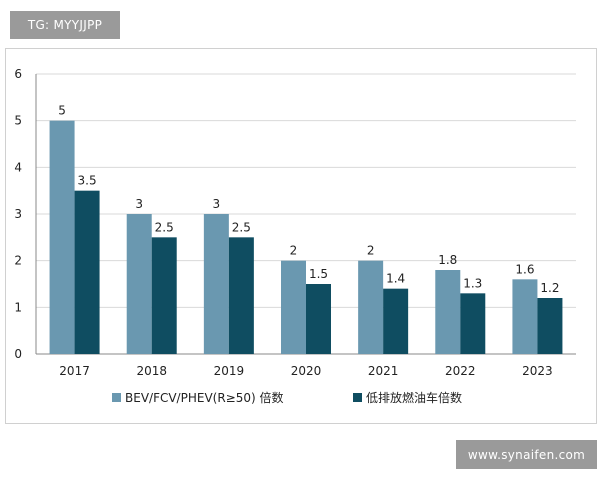 Image resolution: width=600 pixels, height=480 pixels. Describe the element at coordinates (287, 397) in the screenshot. I see `legend: BEV/FCV/PHEV(R≥50) 倍数 低排放燃油车倍数` at that location.